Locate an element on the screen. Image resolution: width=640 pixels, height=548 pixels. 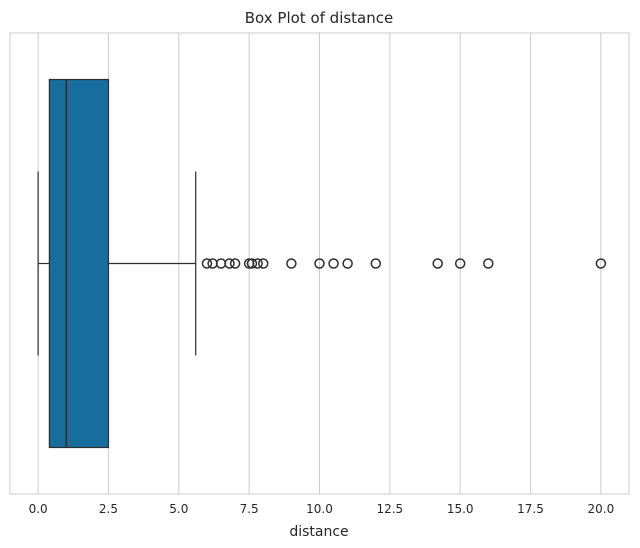
x-tick-label: 7.5 is located at coordinates (249, 509).